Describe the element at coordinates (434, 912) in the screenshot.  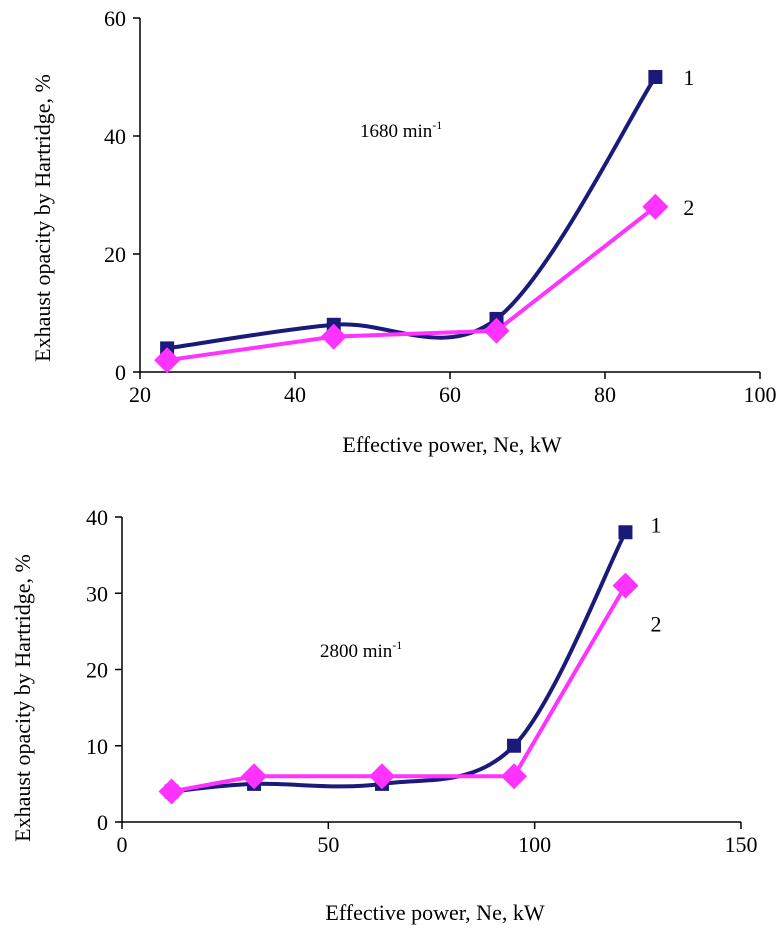
I see `chart-2800-x-axis-label: Effective power, Ne, kW` at that location.